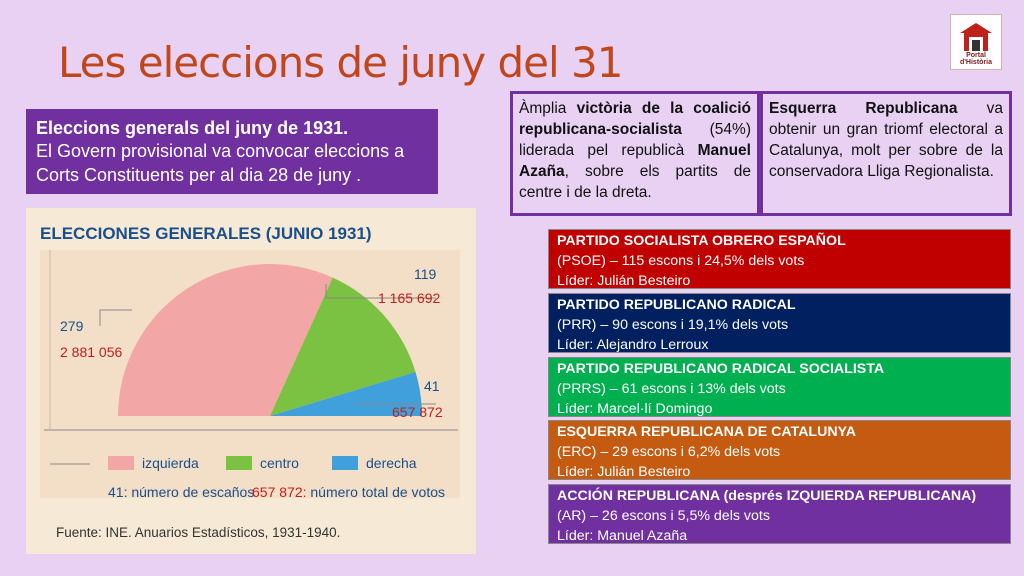 The height and width of the screenshot is (576, 1024). What do you see at coordinates (676, 305) in the screenshot?
I see `party-name: PARTIDO REPUBLICANO RADICAL` at bounding box center [676, 305].